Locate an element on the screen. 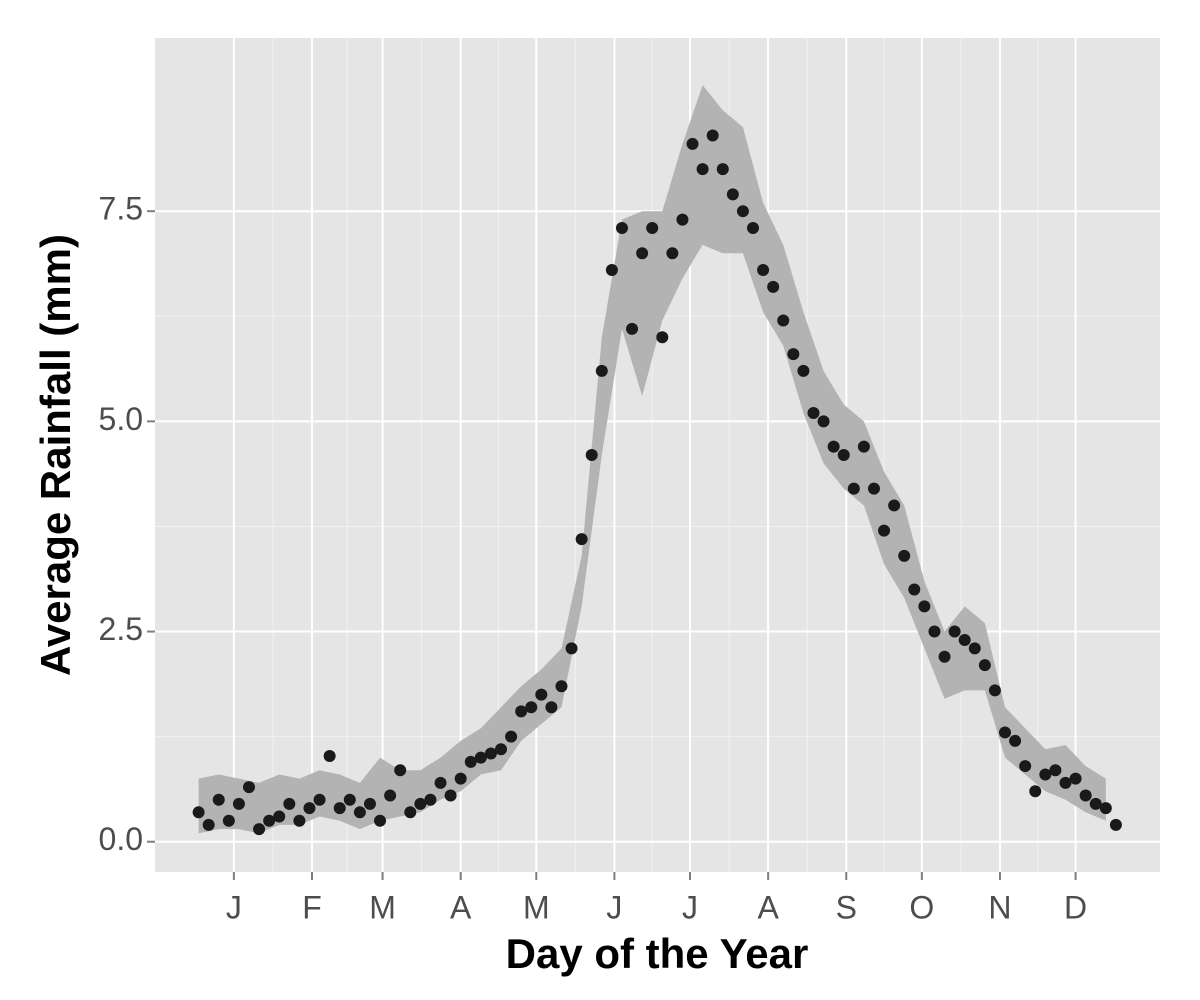  x-tick-label: S is located at coordinates (846, 907).